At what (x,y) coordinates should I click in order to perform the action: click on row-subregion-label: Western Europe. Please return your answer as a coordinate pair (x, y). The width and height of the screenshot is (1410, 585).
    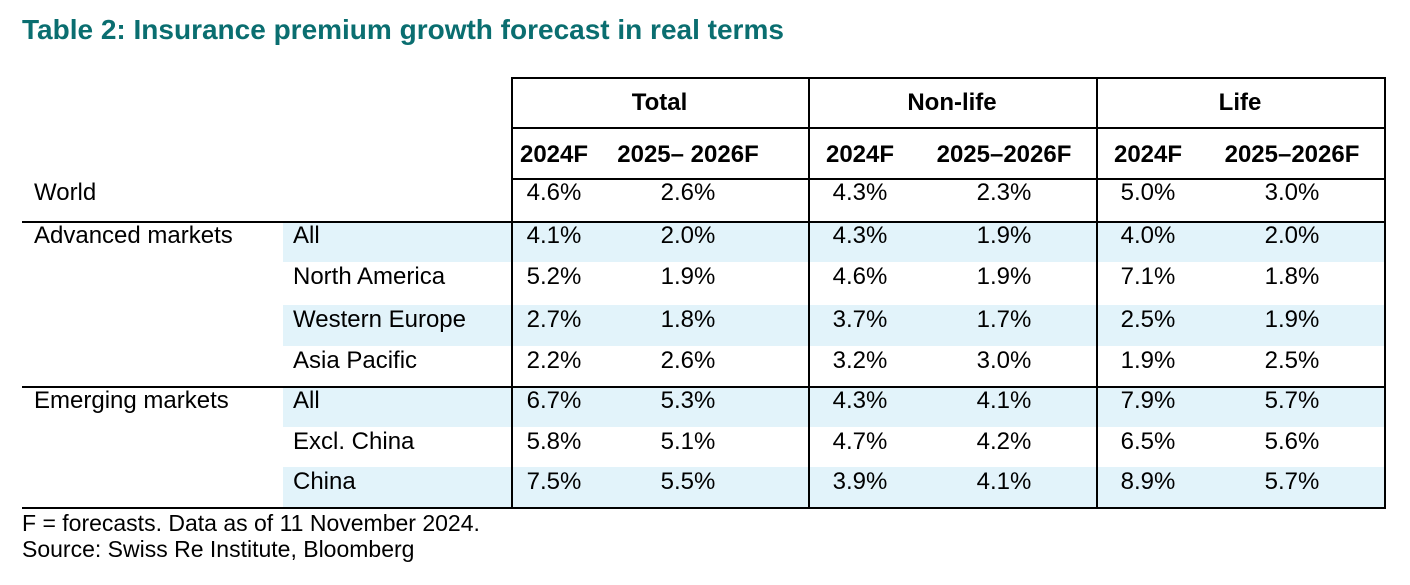
    Looking at the image, I should click on (379, 319).